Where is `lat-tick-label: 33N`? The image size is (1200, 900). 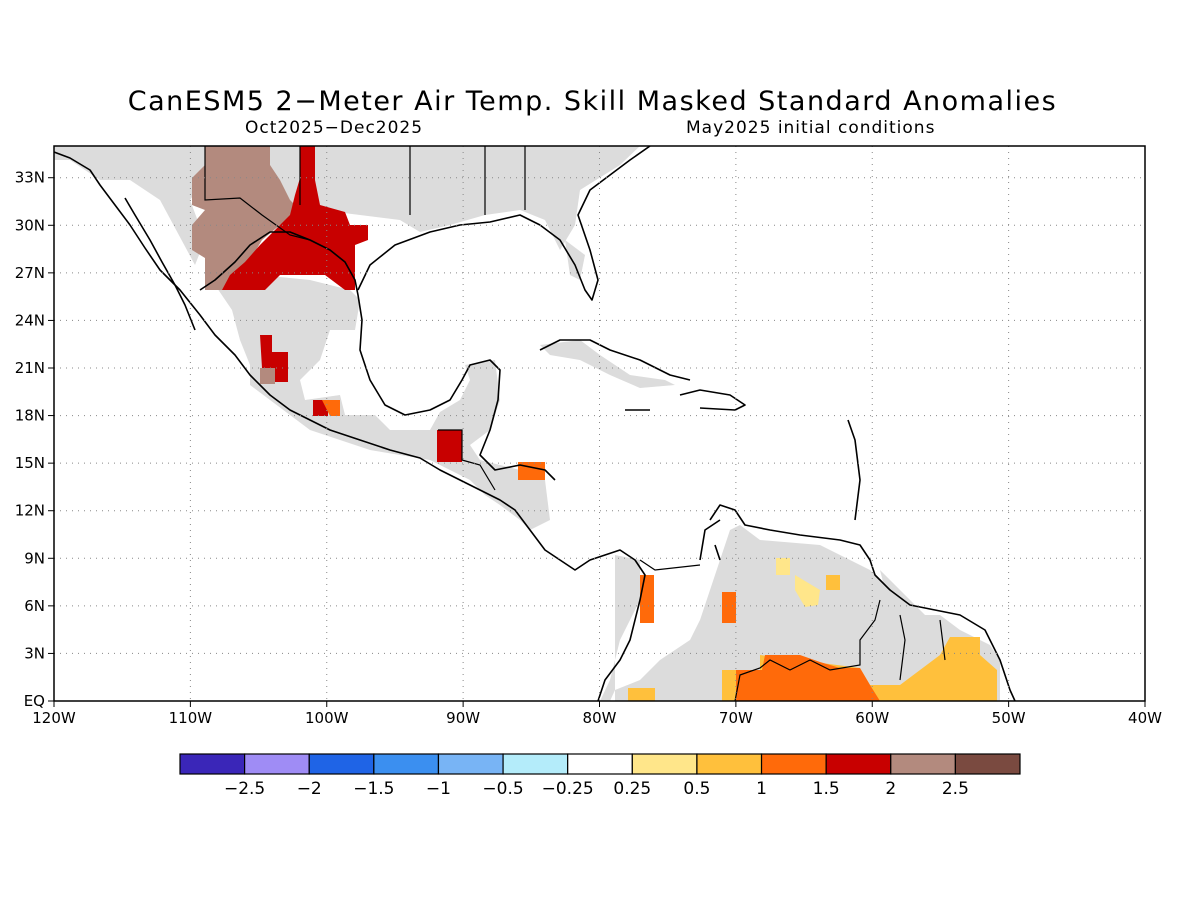
lat-tick-label: 33N is located at coordinates (30, 178).